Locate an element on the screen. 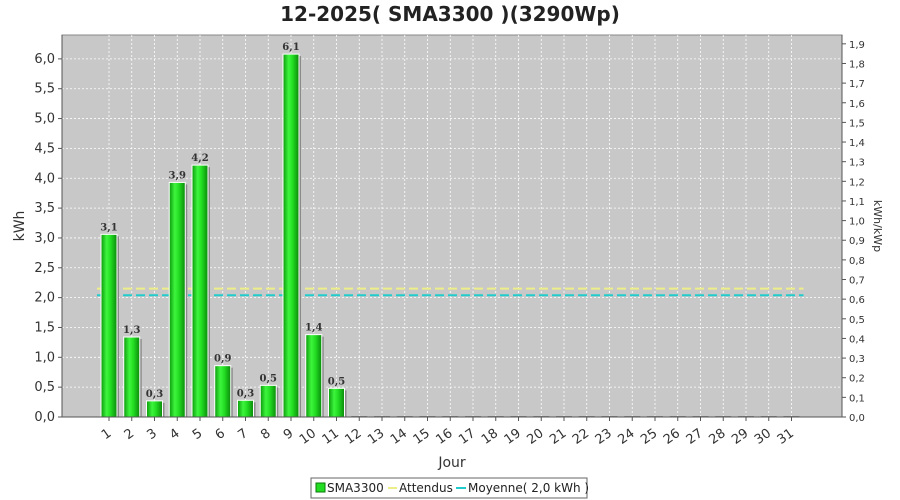 Image resolution: width=900 pixels, height=500 pixels. y-tick-label: 1,0 is located at coordinates (44, 357).